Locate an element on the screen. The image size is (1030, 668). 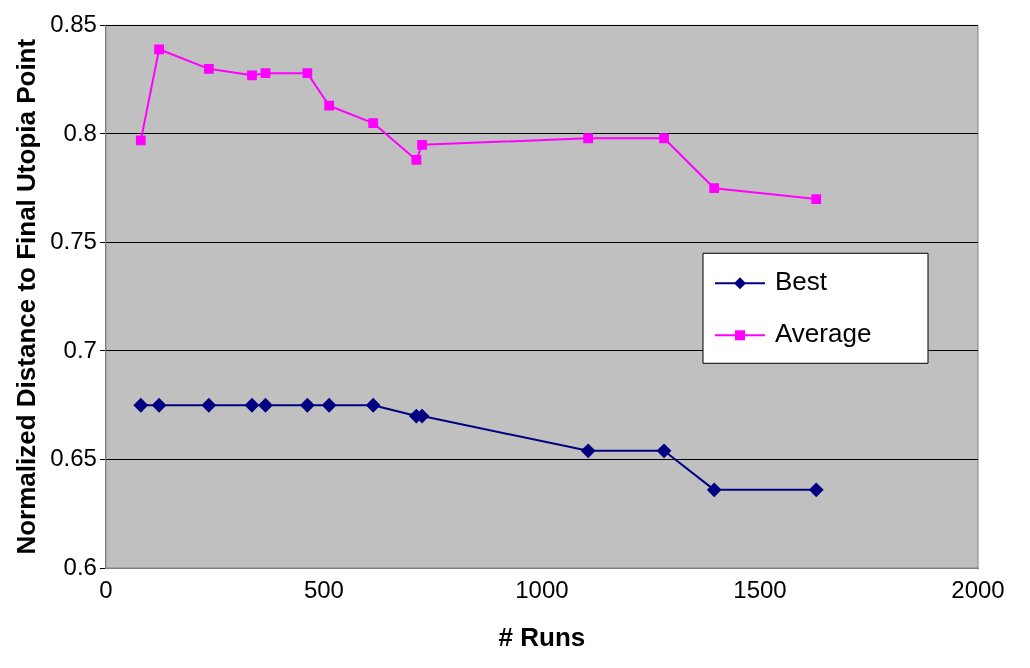
legend-label: Average is located at coordinates (823, 333).